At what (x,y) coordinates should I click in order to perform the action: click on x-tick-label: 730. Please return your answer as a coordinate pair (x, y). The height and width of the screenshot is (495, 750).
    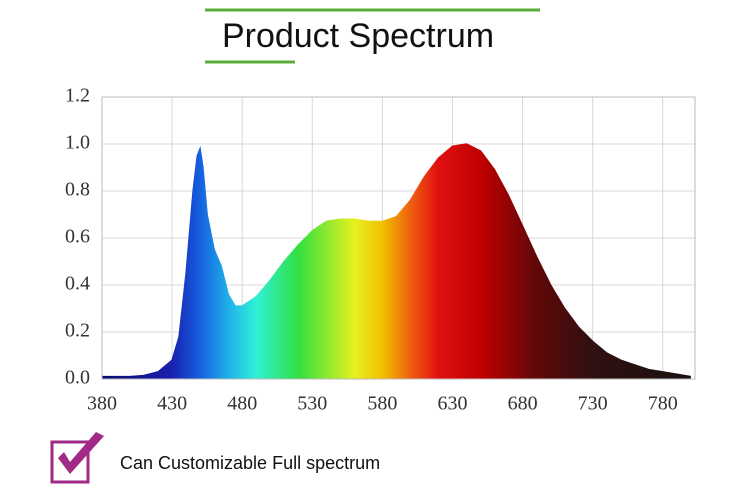
    Looking at the image, I should click on (593, 404).